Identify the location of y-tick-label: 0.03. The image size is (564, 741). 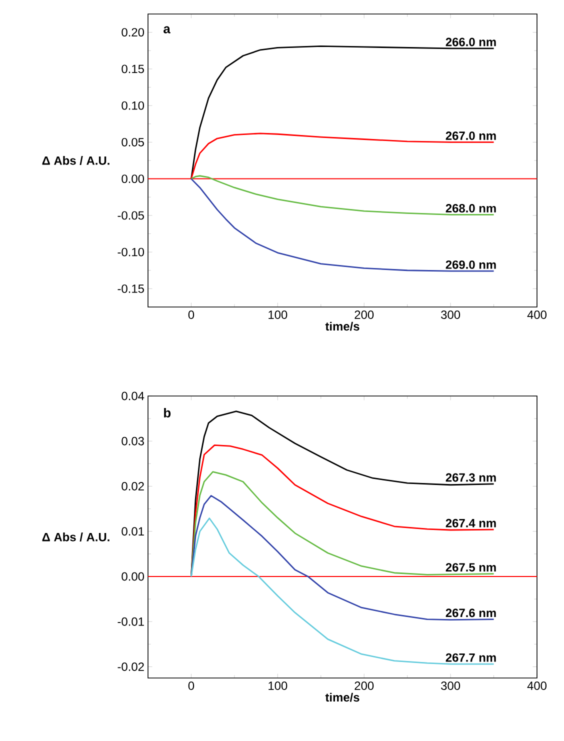
(133, 441).